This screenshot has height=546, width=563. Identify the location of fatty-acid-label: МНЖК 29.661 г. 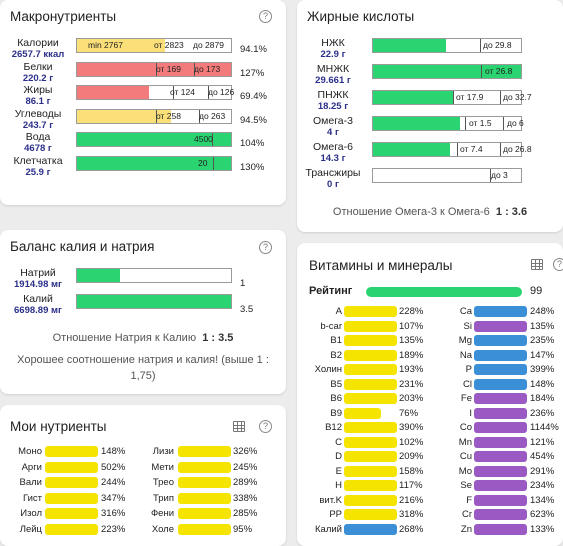
(333, 75).